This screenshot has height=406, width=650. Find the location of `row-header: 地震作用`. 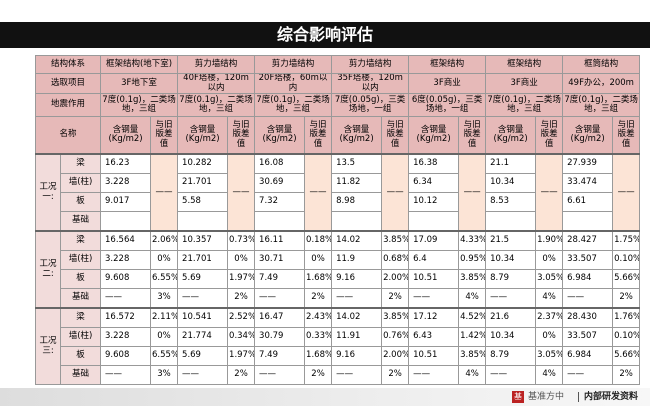

row-header: 地震作用 is located at coordinates (68, 105).